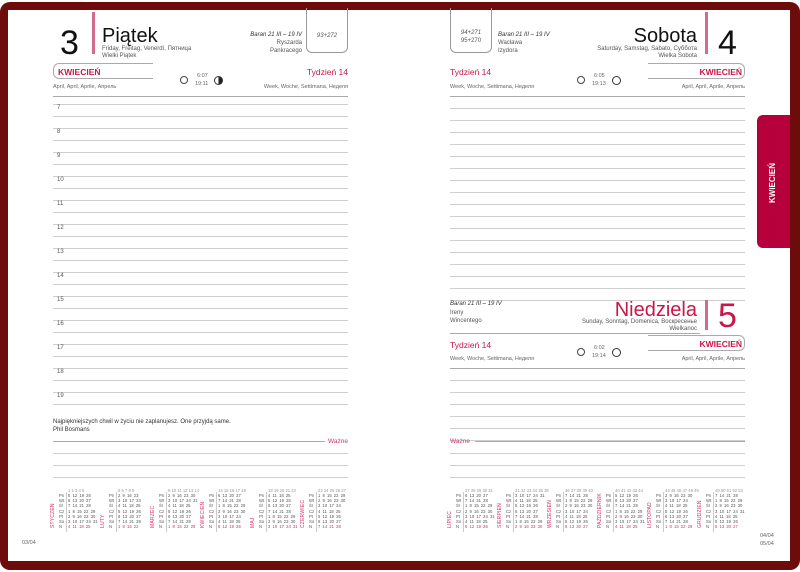 This screenshot has height=572, width=800. Describe the element at coordinates (599, 76) in the screenshot. I see `sunrise: 6:05` at that location.